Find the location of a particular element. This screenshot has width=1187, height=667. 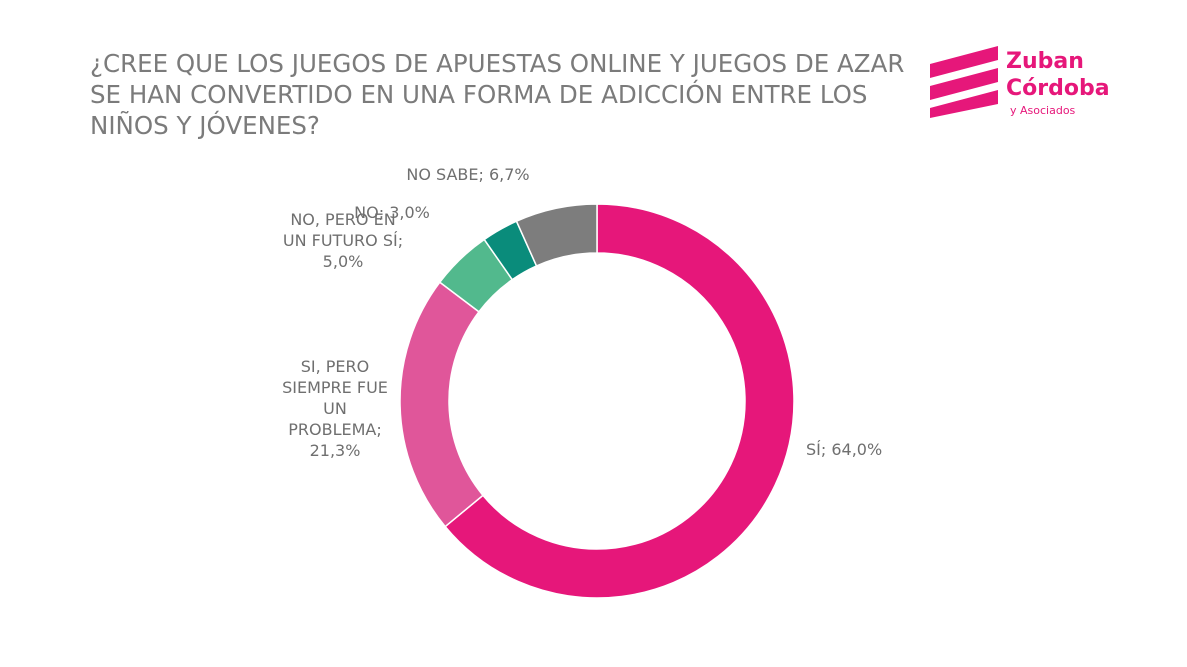

logo-text-zuban: Zuban is located at coordinates (1045, 61).